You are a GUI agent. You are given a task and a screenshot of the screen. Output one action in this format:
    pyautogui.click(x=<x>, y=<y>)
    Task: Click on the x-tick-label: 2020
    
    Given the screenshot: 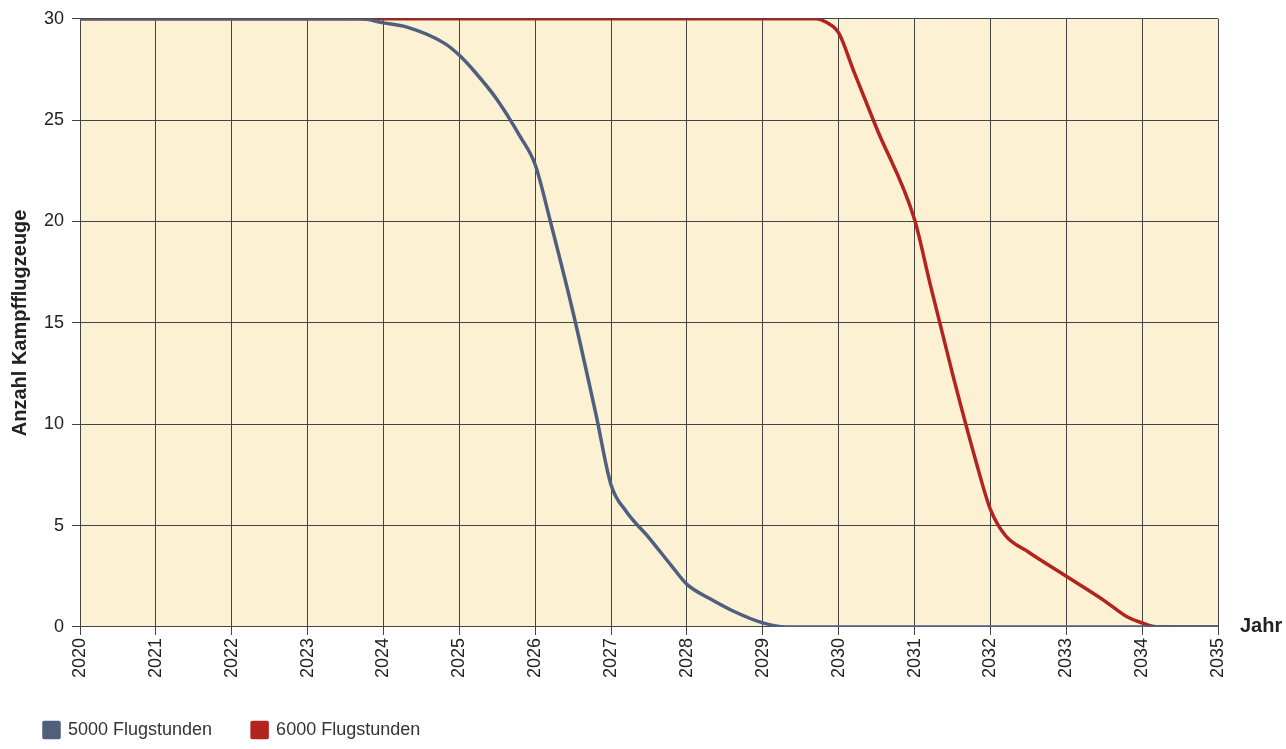 What is the action you would take?
    pyautogui.click(x=78, y=657)
    